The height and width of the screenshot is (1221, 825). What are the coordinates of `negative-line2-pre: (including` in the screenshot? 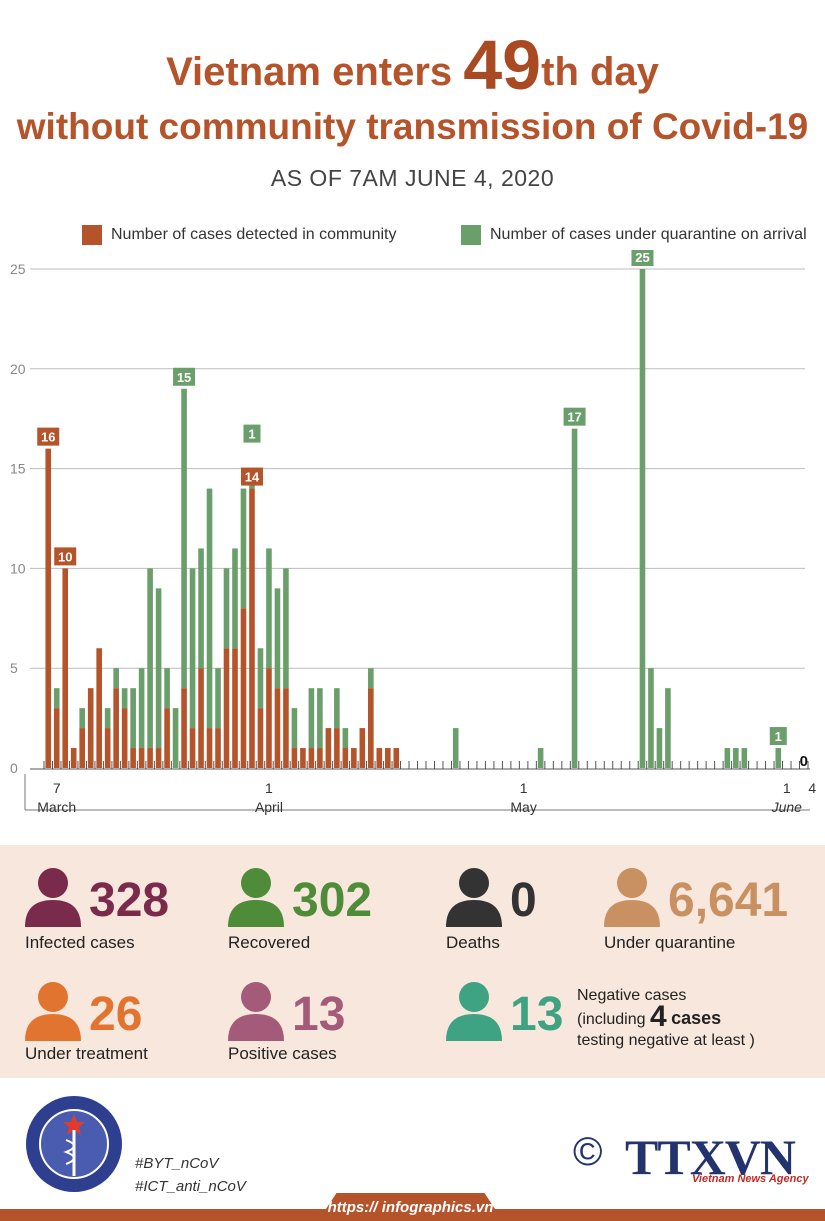 It's located at (613, 1019).